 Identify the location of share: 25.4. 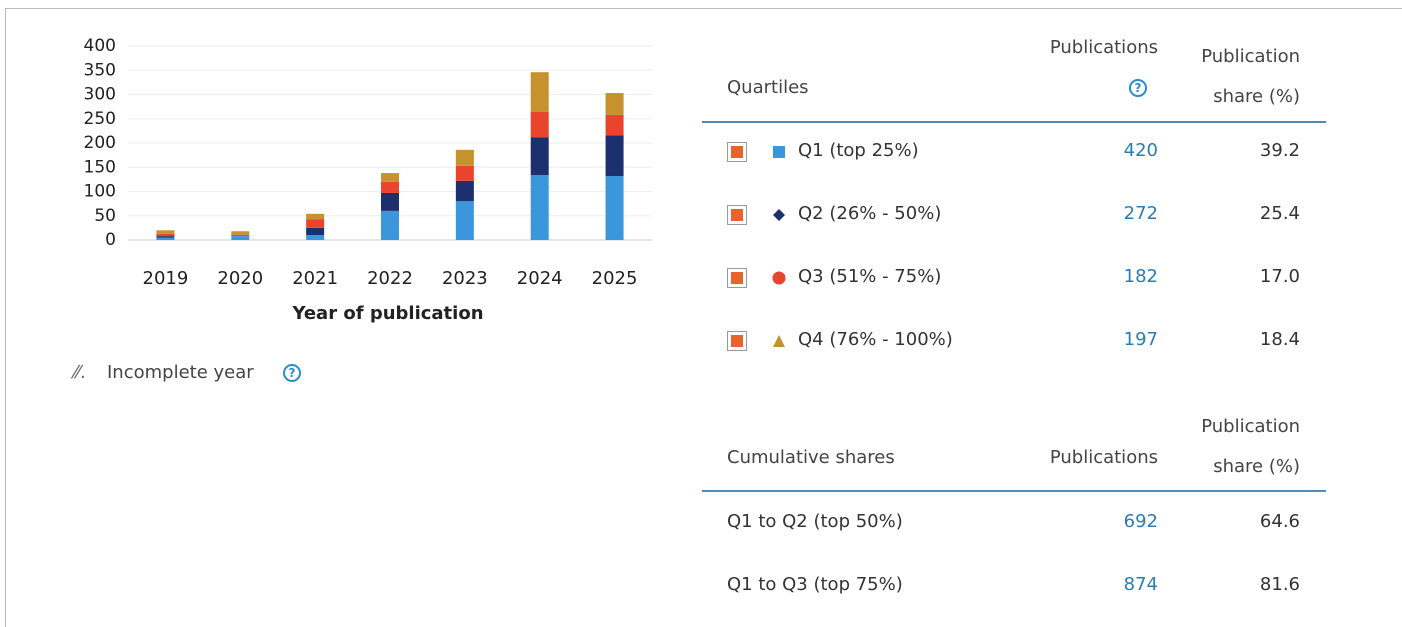
(1279, 213).